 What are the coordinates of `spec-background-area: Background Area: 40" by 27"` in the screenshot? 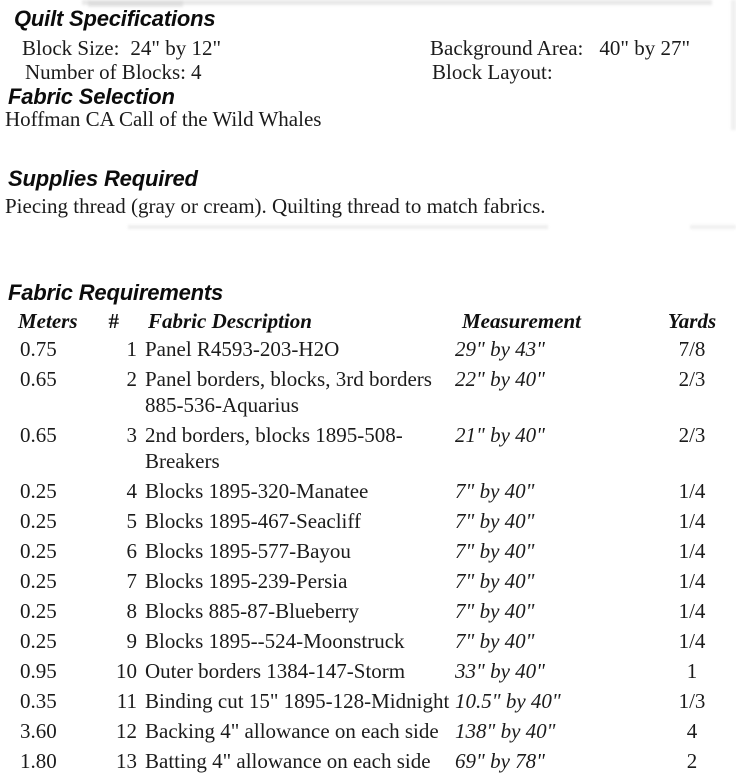 It's located at (560, 48).